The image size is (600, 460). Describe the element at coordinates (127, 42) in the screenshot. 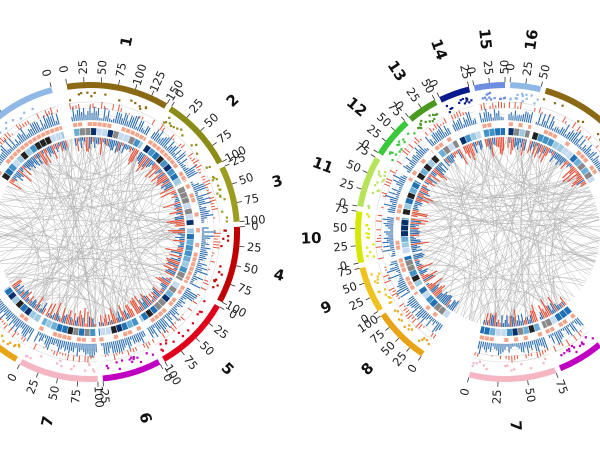

I see `chromosome-label: 1` at that location.